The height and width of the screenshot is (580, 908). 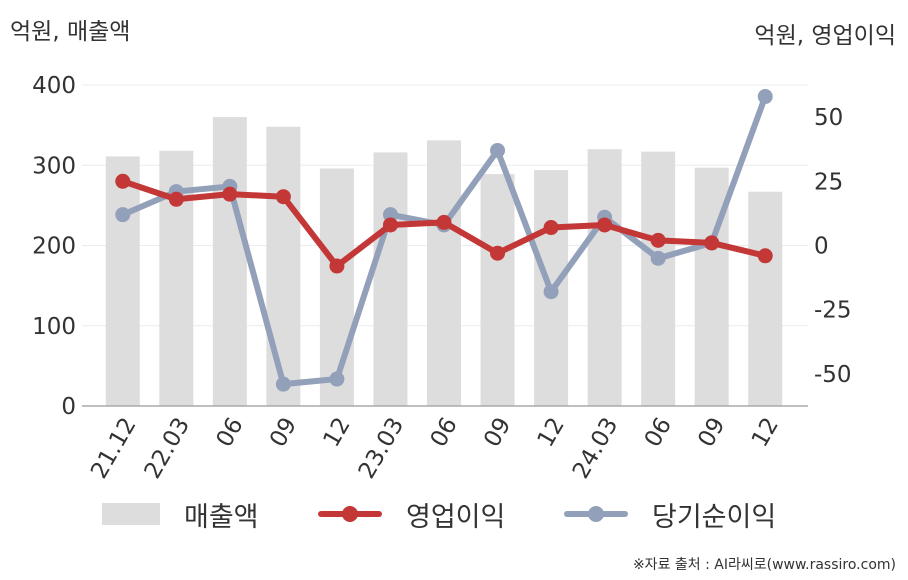 I want to click on left-axis-unit: 억원, 매출액, so click(x=70, y=32).